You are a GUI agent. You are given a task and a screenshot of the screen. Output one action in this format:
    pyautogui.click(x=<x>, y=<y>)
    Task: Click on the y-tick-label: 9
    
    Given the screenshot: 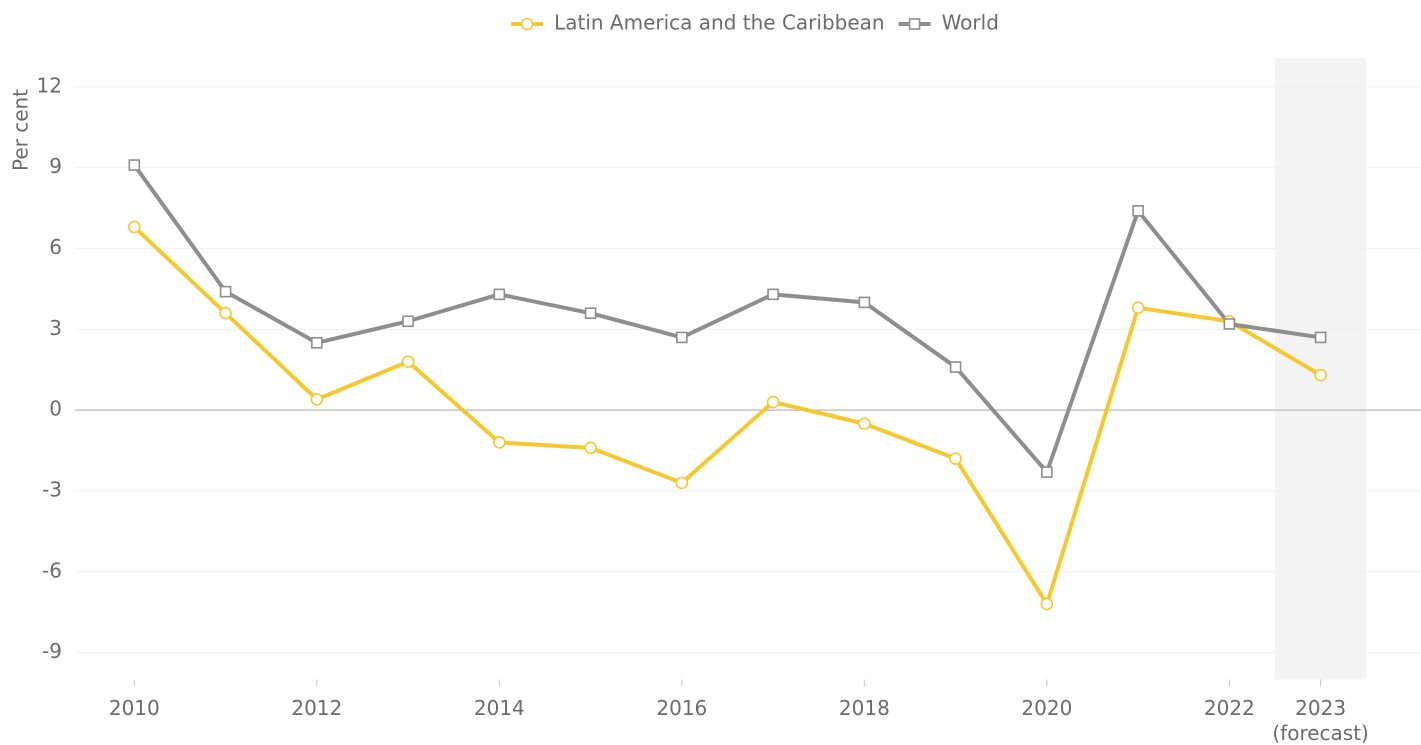 What is the action you would take?
    pyautogui.click(x=55, y=166)
    